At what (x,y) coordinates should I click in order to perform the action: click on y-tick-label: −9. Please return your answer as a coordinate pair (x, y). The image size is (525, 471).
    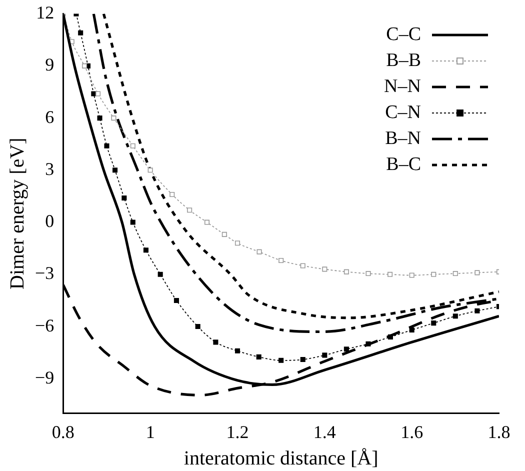
    Looking at the image, I should click on (44, 377).